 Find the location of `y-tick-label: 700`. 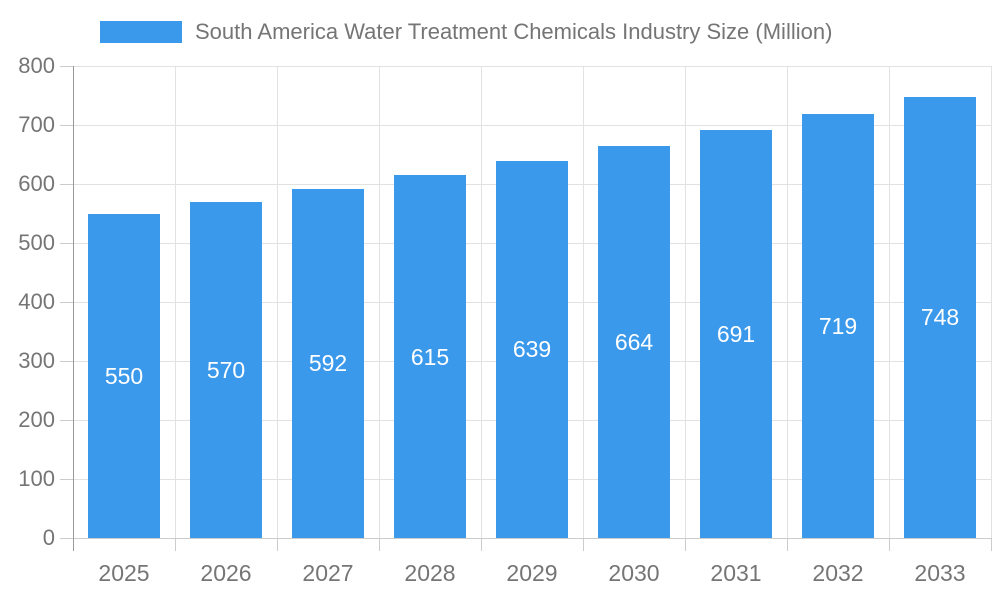

y-tick-label: 700 is located at coordinates (36, 124).